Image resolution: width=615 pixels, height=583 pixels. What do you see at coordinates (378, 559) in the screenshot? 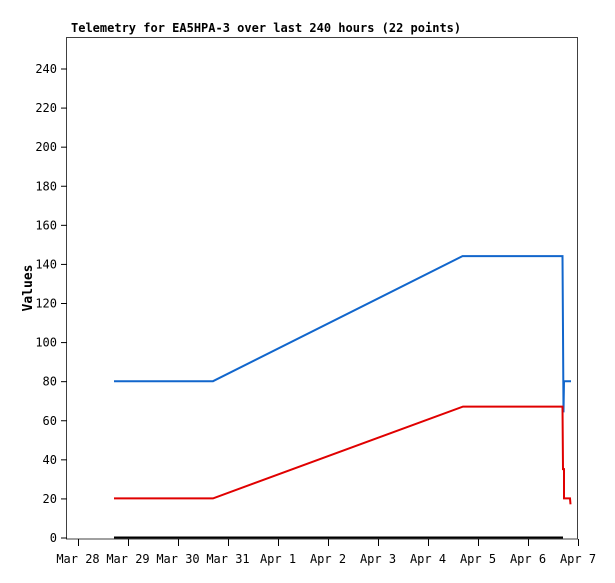
I see `x-tick-label: Apr 3` at bounding box center [378, 559].